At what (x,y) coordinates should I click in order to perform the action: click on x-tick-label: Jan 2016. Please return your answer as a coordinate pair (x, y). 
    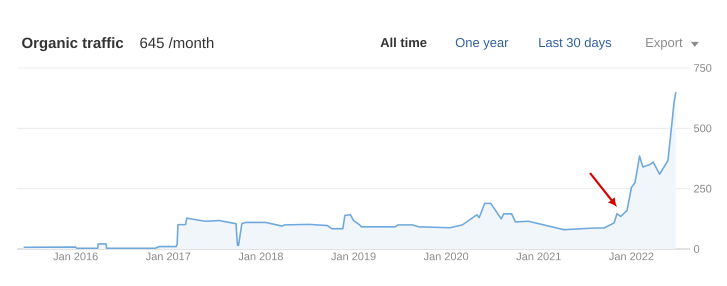
    Looking at the image, I should click on (75, 256).